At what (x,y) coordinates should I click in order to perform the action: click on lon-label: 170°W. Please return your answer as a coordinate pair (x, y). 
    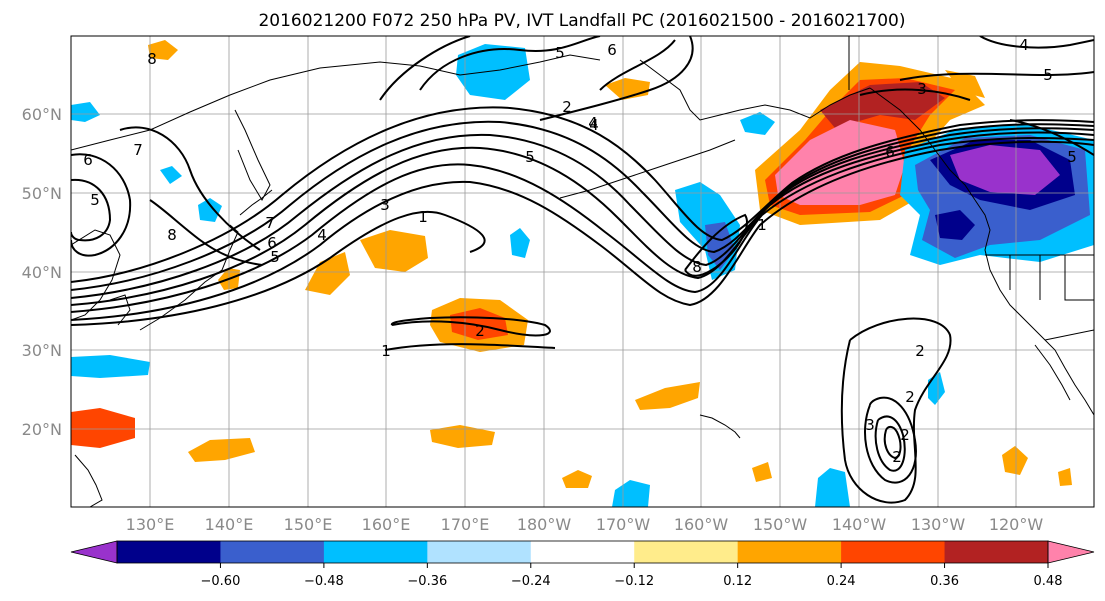
    Looking at the image, I should click on (623, 524).